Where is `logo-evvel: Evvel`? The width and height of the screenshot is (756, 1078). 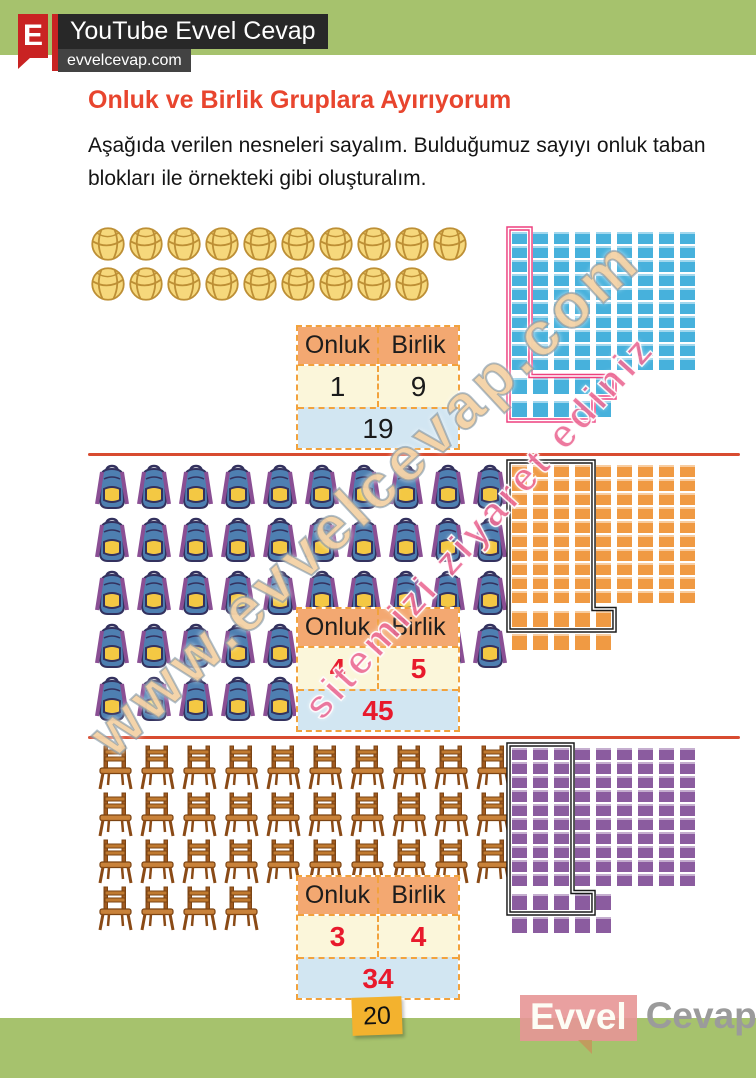
logo-evvel: Evvel is located at coordinates (578, 1024).